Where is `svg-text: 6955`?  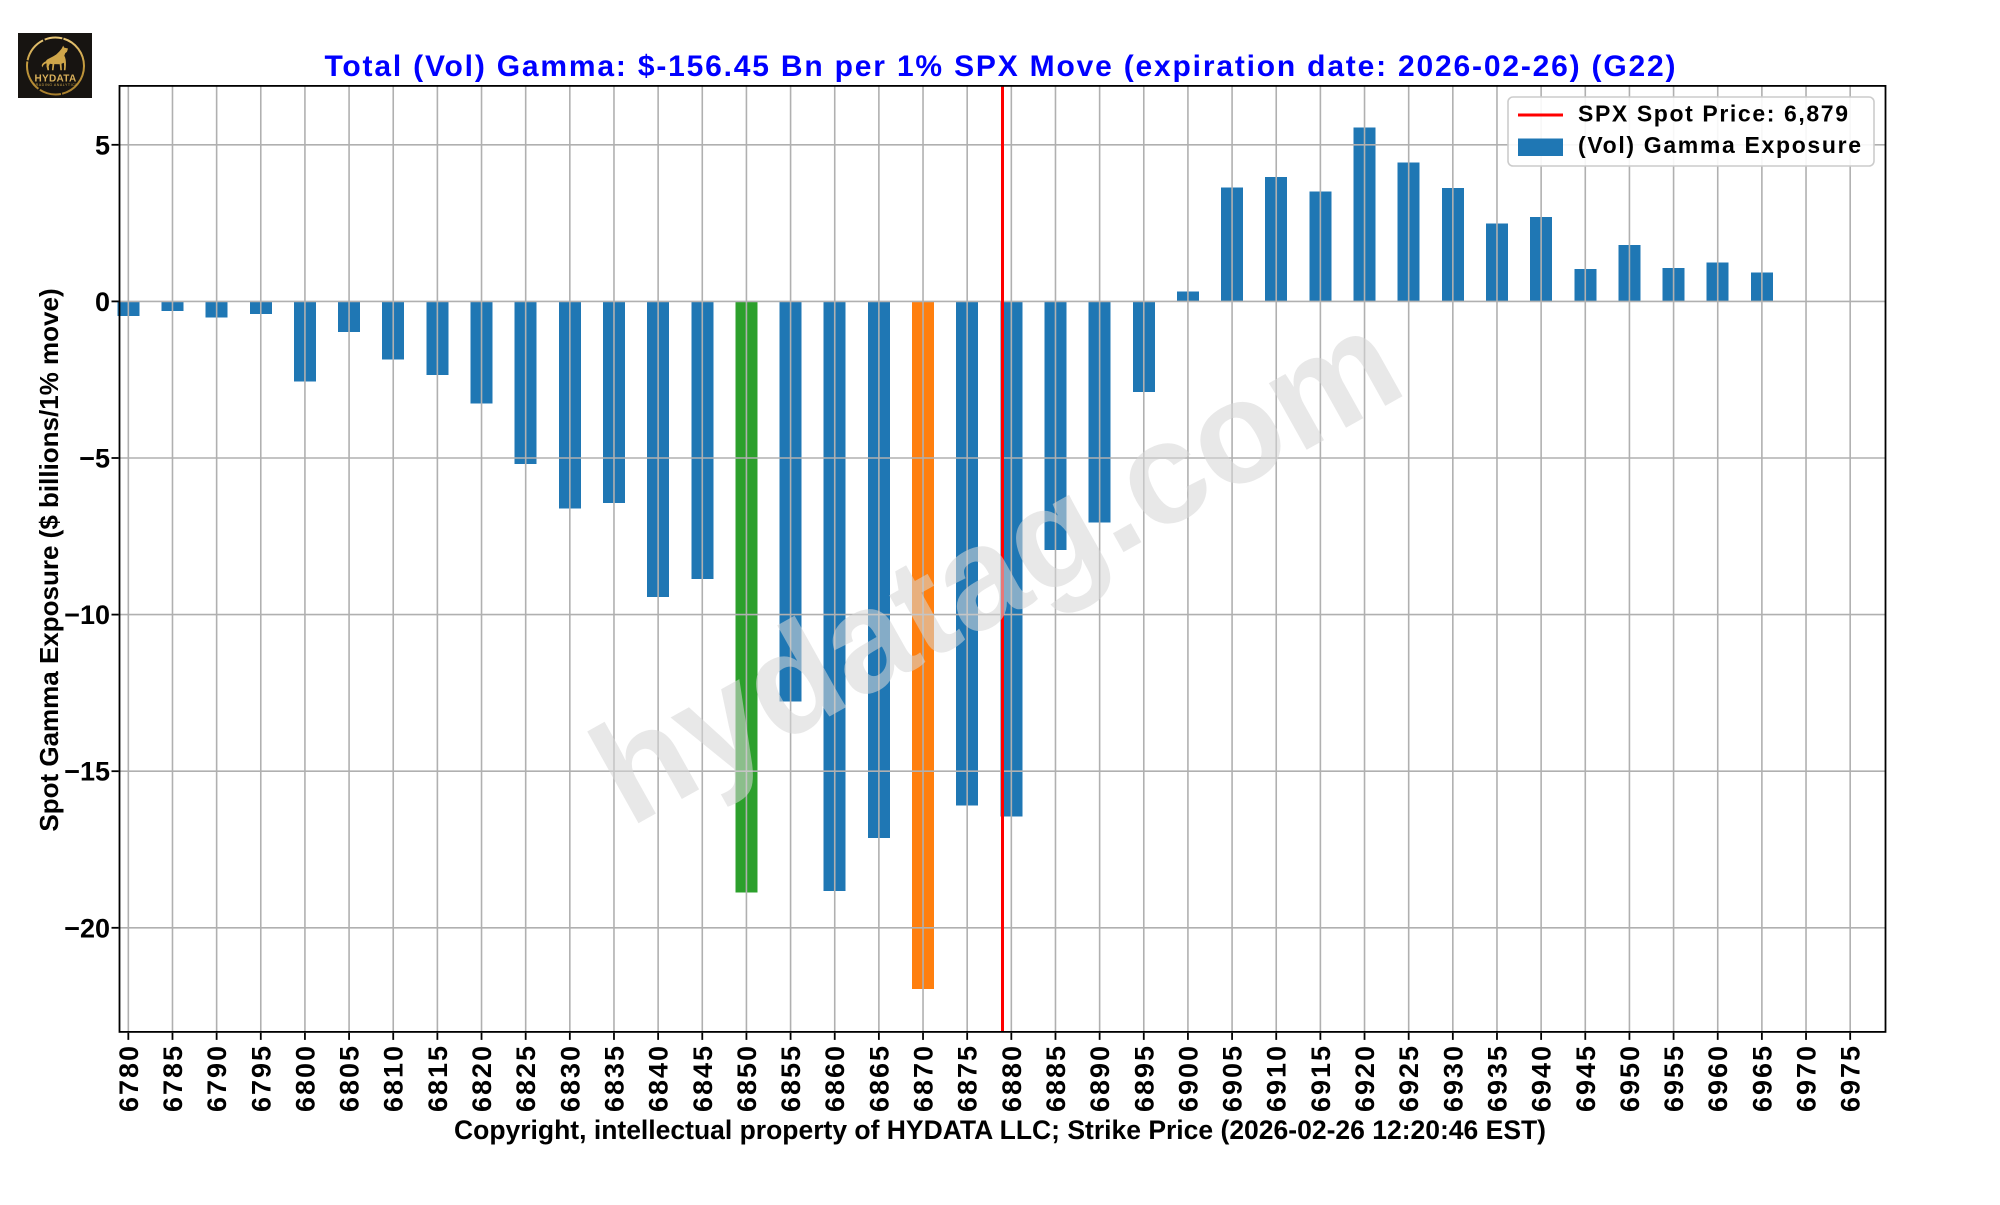 svg-text: 6955 is located at coordinates (1674, 1079).